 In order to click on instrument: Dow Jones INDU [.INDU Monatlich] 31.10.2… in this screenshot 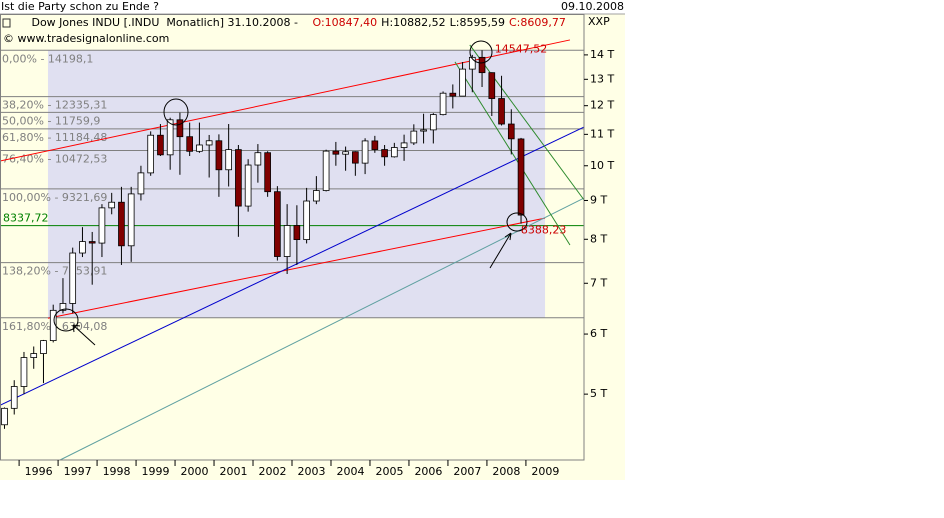, I will do `click(164, 22)`.